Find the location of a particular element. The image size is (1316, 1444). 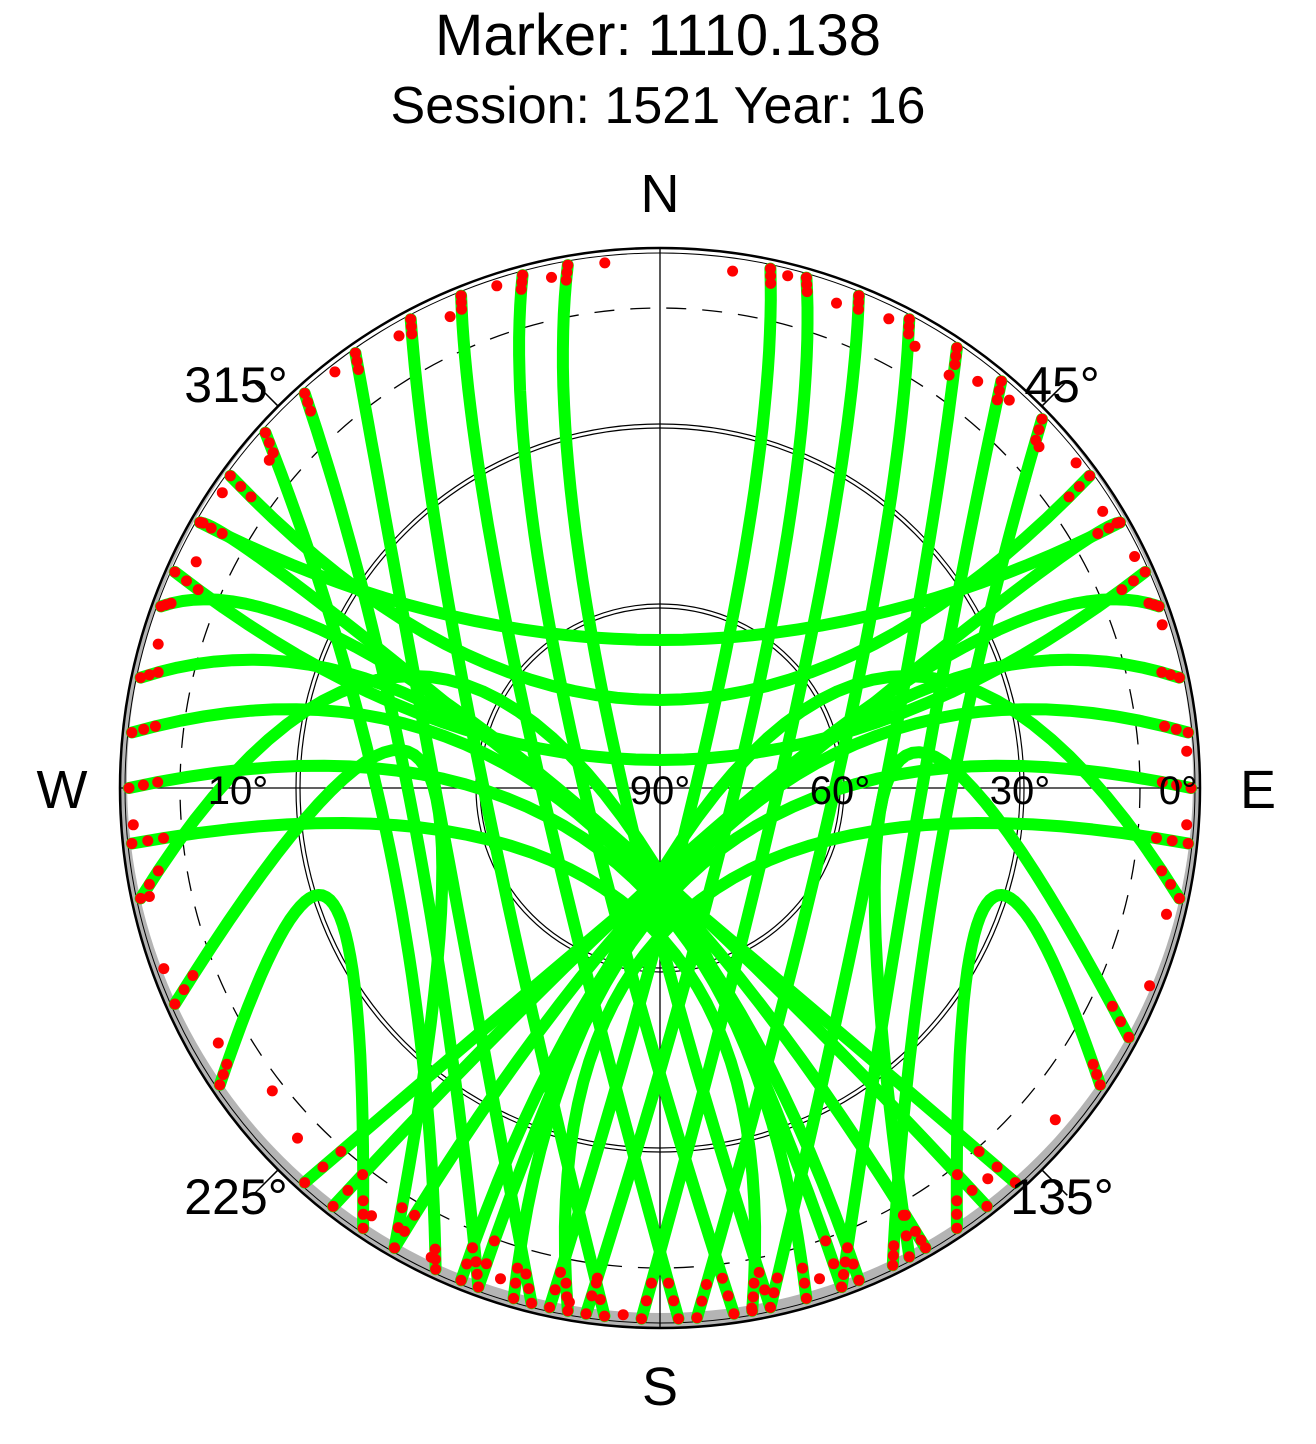

north-label: N is located at coordinates (660, 194).